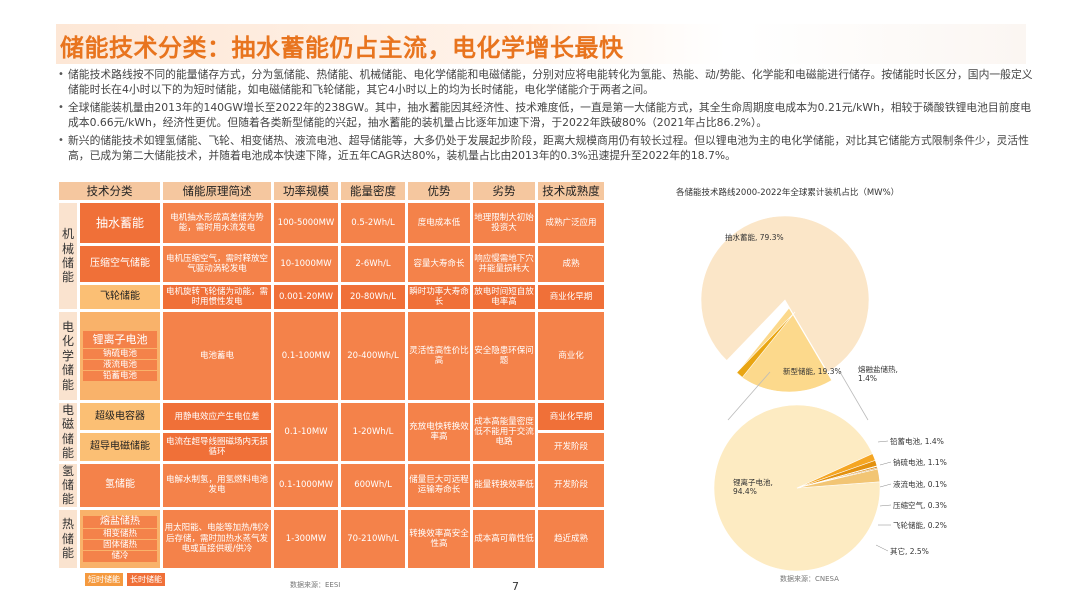  Describe the element at coordinates (745, 491) in the screenshot. I see `subpie-label-lithium-value: 94.4%` at that location.